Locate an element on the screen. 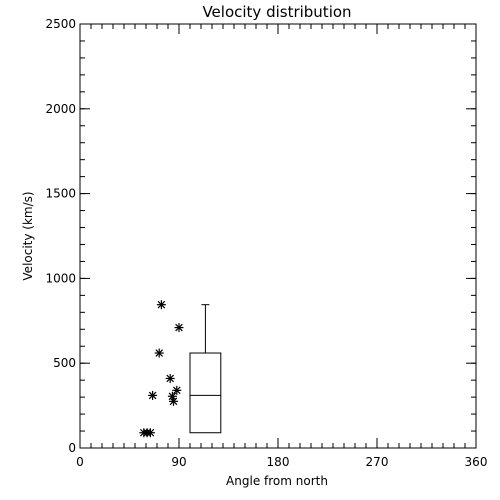  x-tick-label: 90 is located at coordinates (178, 462).